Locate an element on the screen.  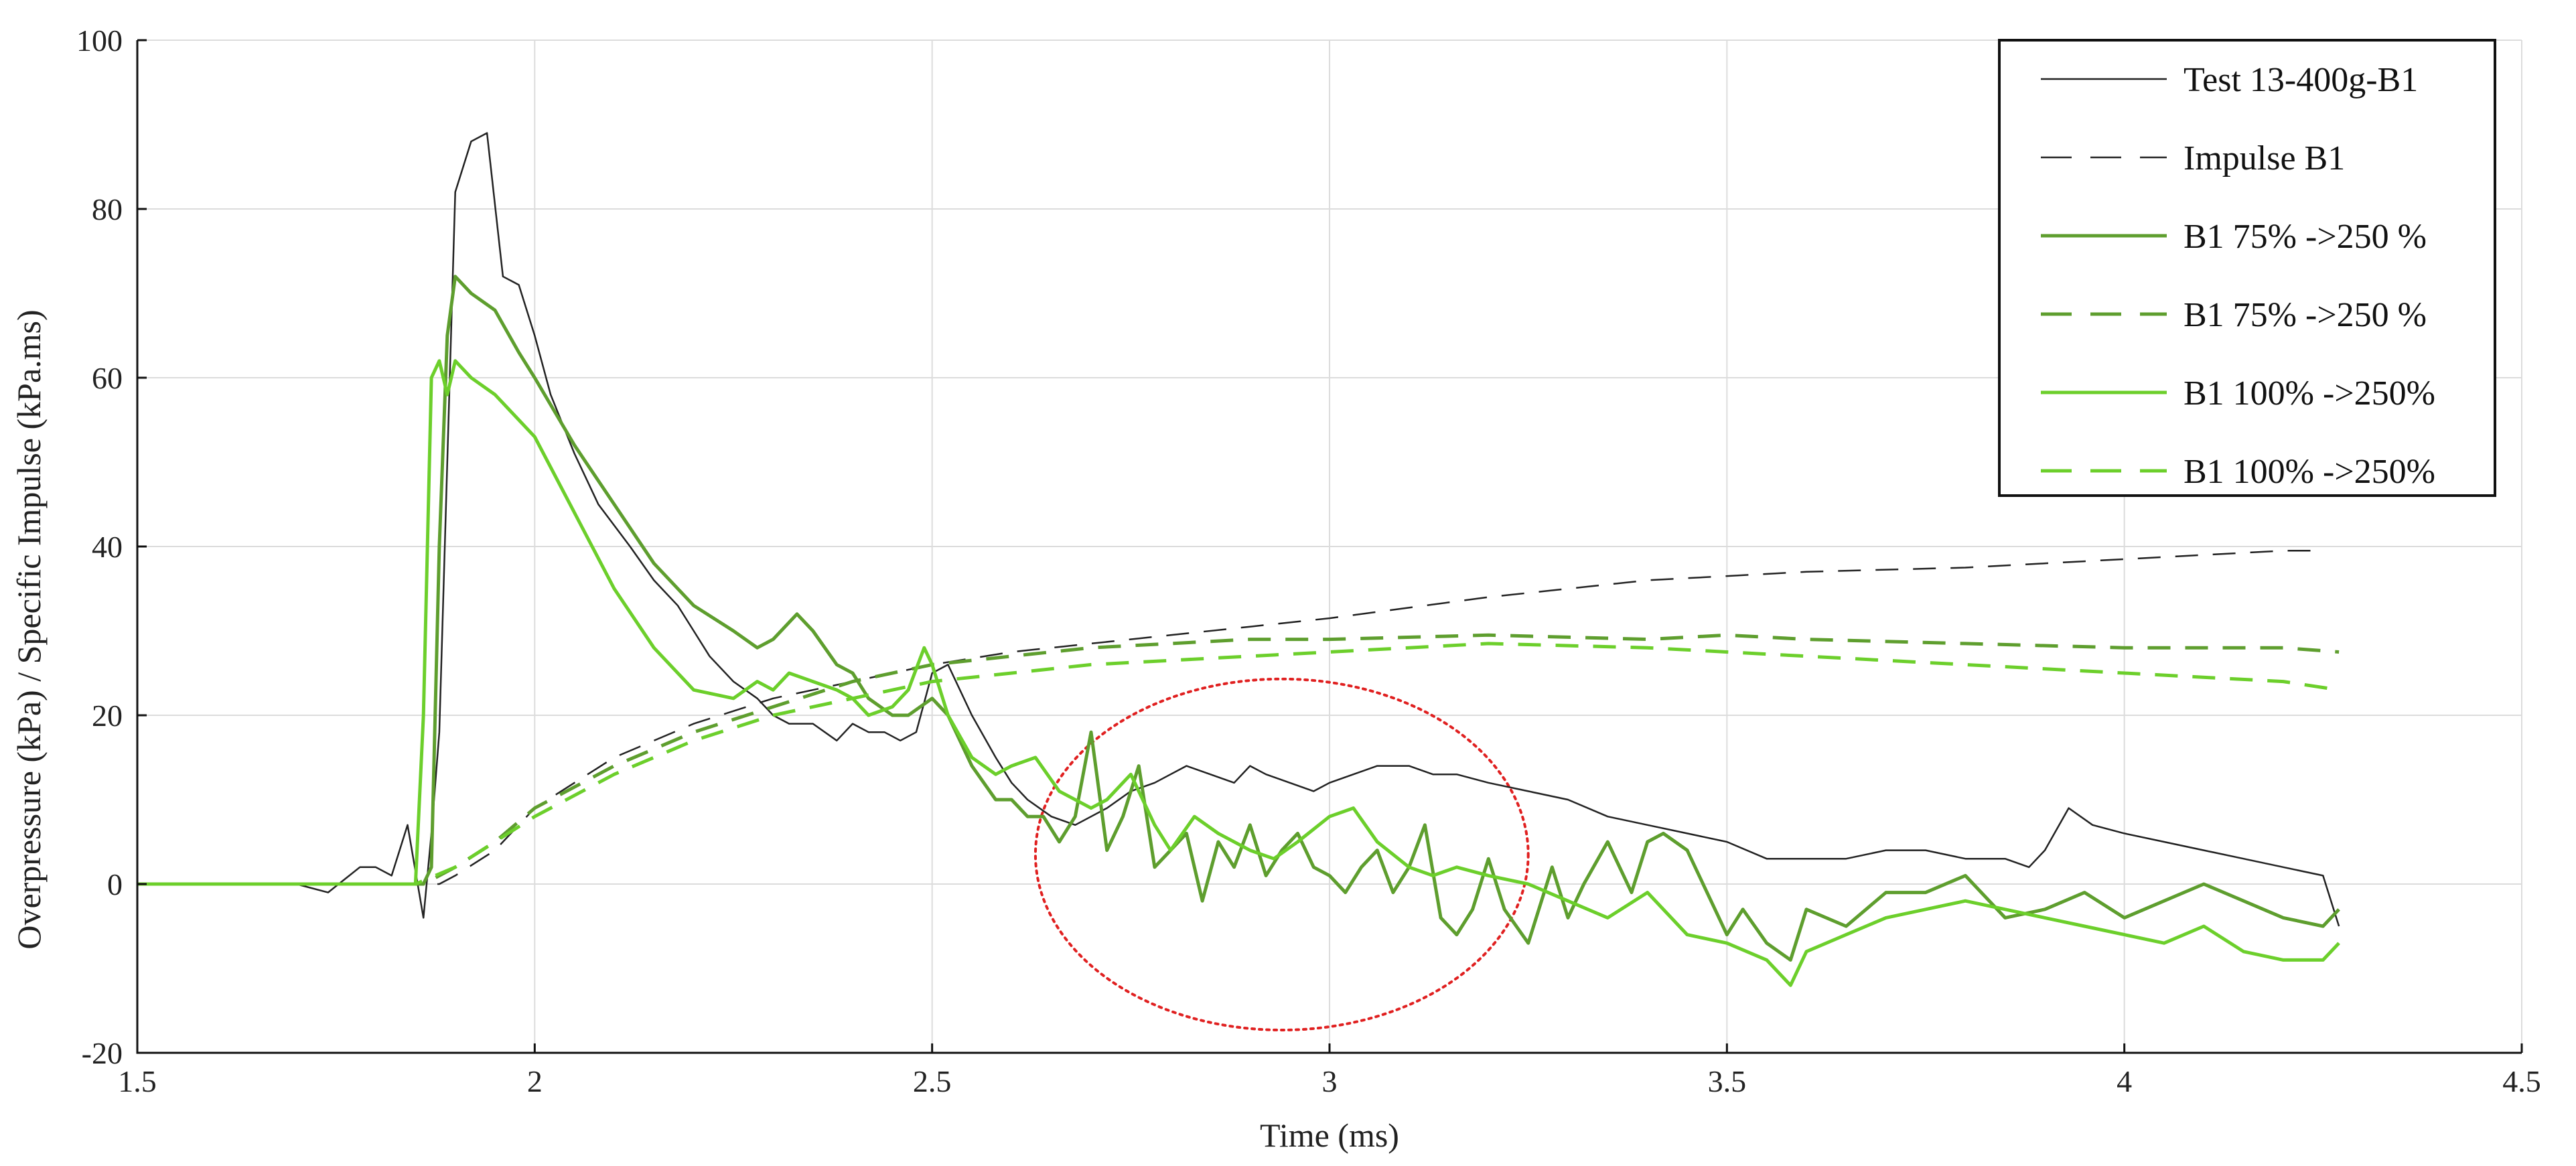
legend-box is located at coordinates (2247, 268).